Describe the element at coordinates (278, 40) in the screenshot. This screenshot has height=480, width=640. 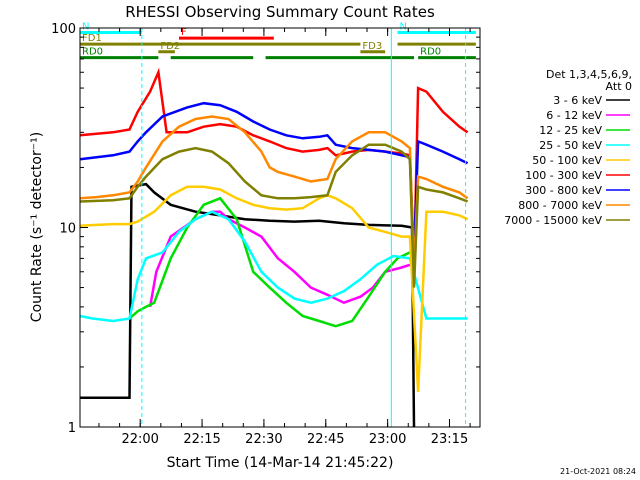
I see `flags-layer: N N F FD1 FD2 FD3 RD0 RD0` at that location.